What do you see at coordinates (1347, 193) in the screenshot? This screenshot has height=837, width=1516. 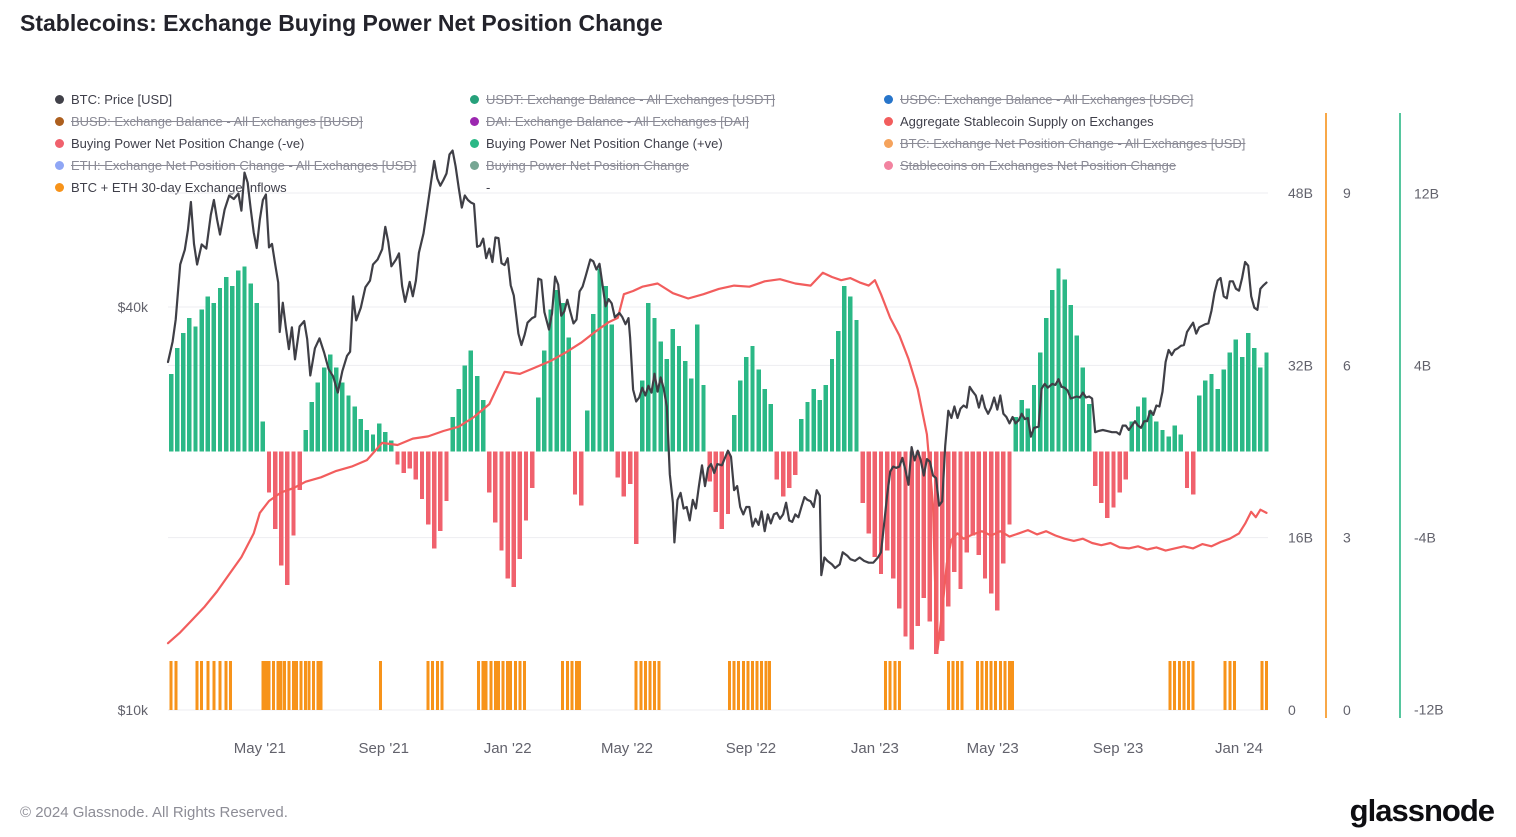 I see `axis-tick-label: 9` at bounding box center [1347, 193].